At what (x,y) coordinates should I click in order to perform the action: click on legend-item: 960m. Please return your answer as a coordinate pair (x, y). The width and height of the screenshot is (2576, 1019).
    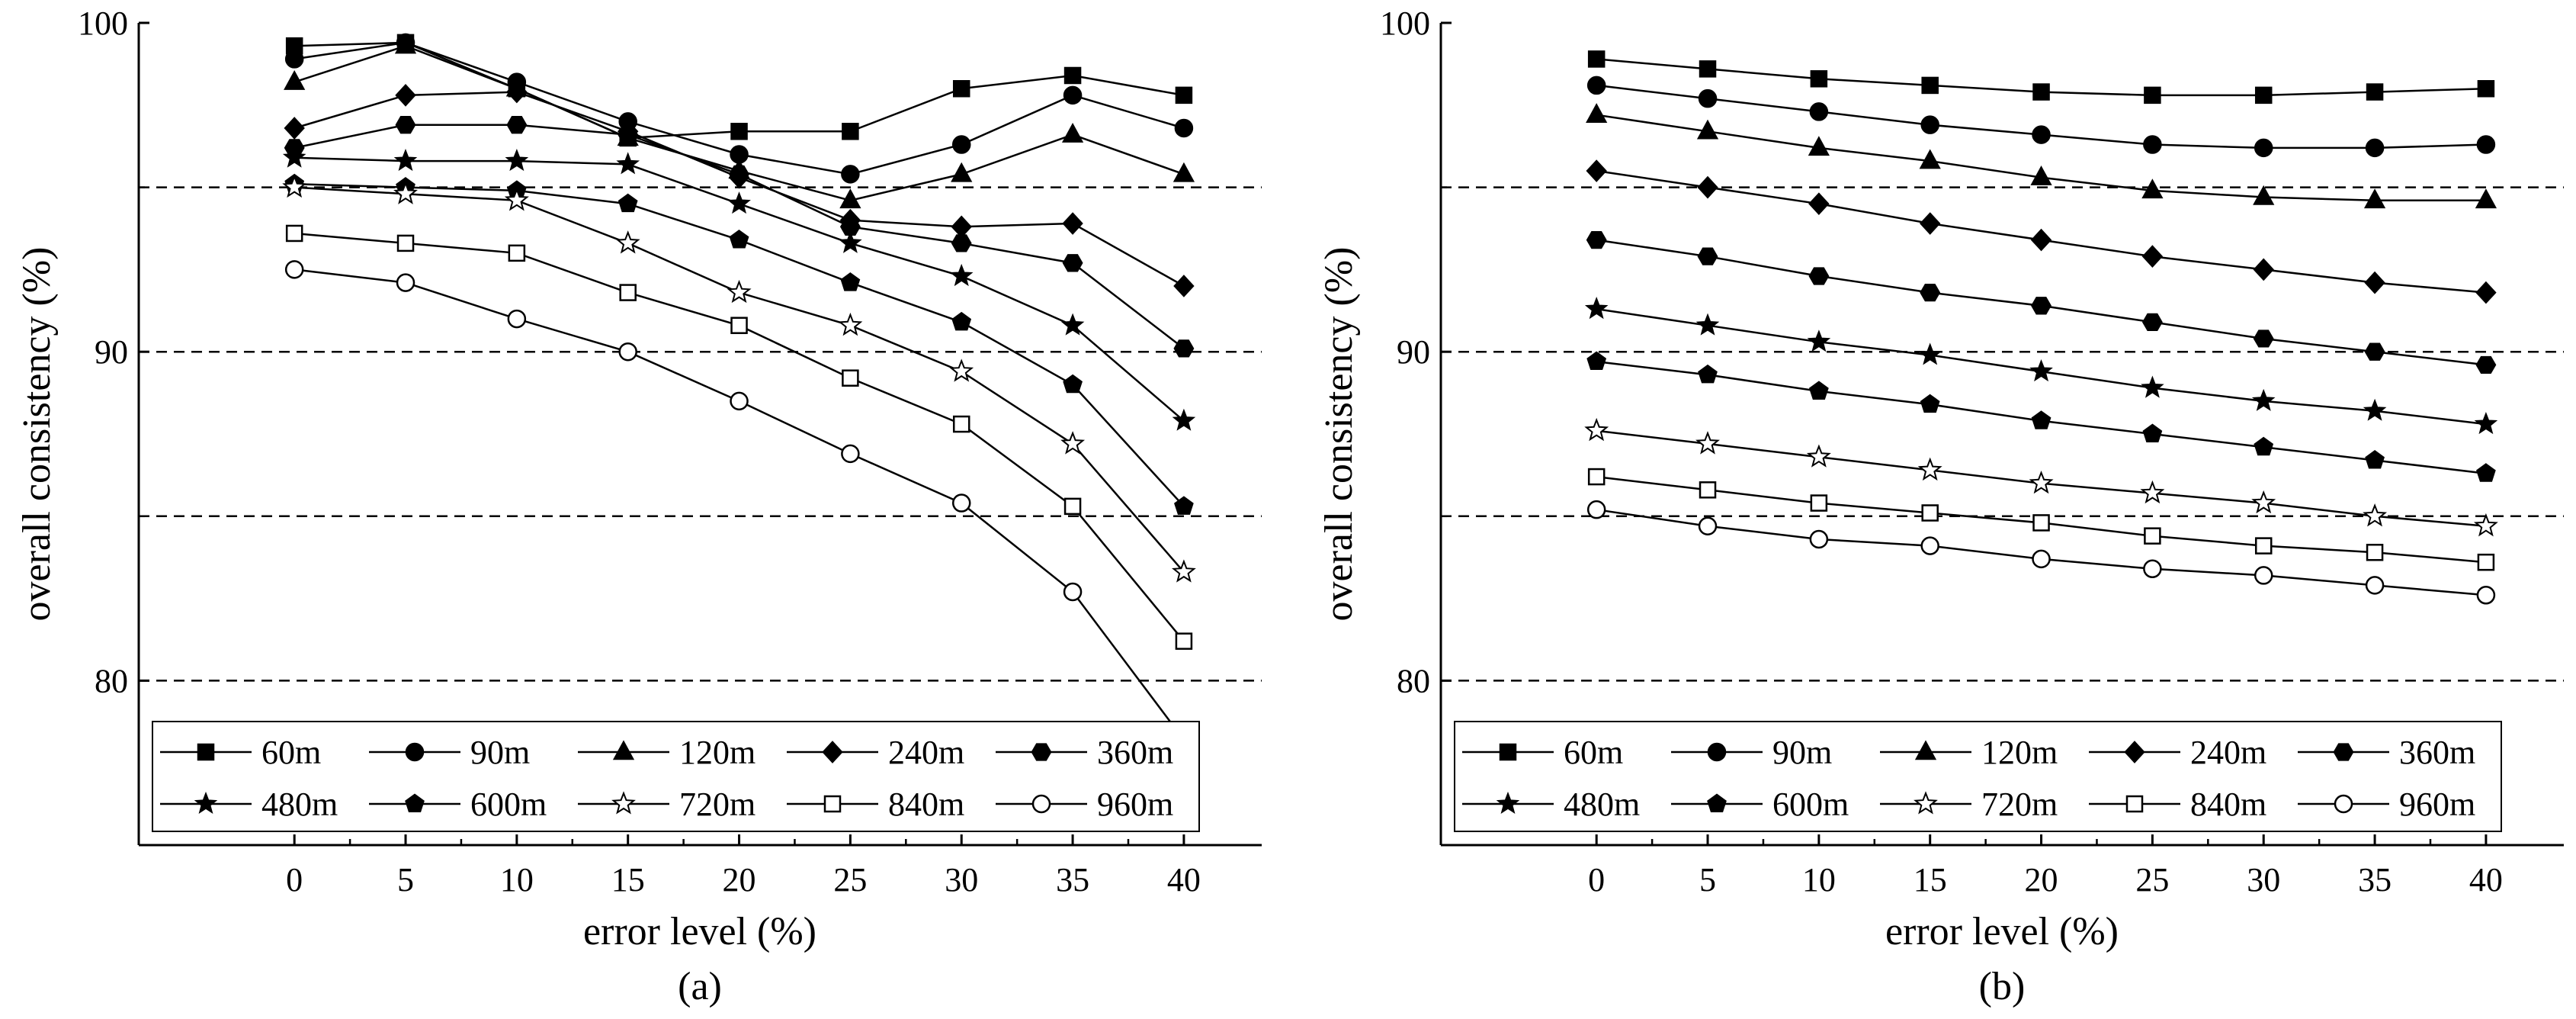
    Looking at the image, I should click on (1084, 805).